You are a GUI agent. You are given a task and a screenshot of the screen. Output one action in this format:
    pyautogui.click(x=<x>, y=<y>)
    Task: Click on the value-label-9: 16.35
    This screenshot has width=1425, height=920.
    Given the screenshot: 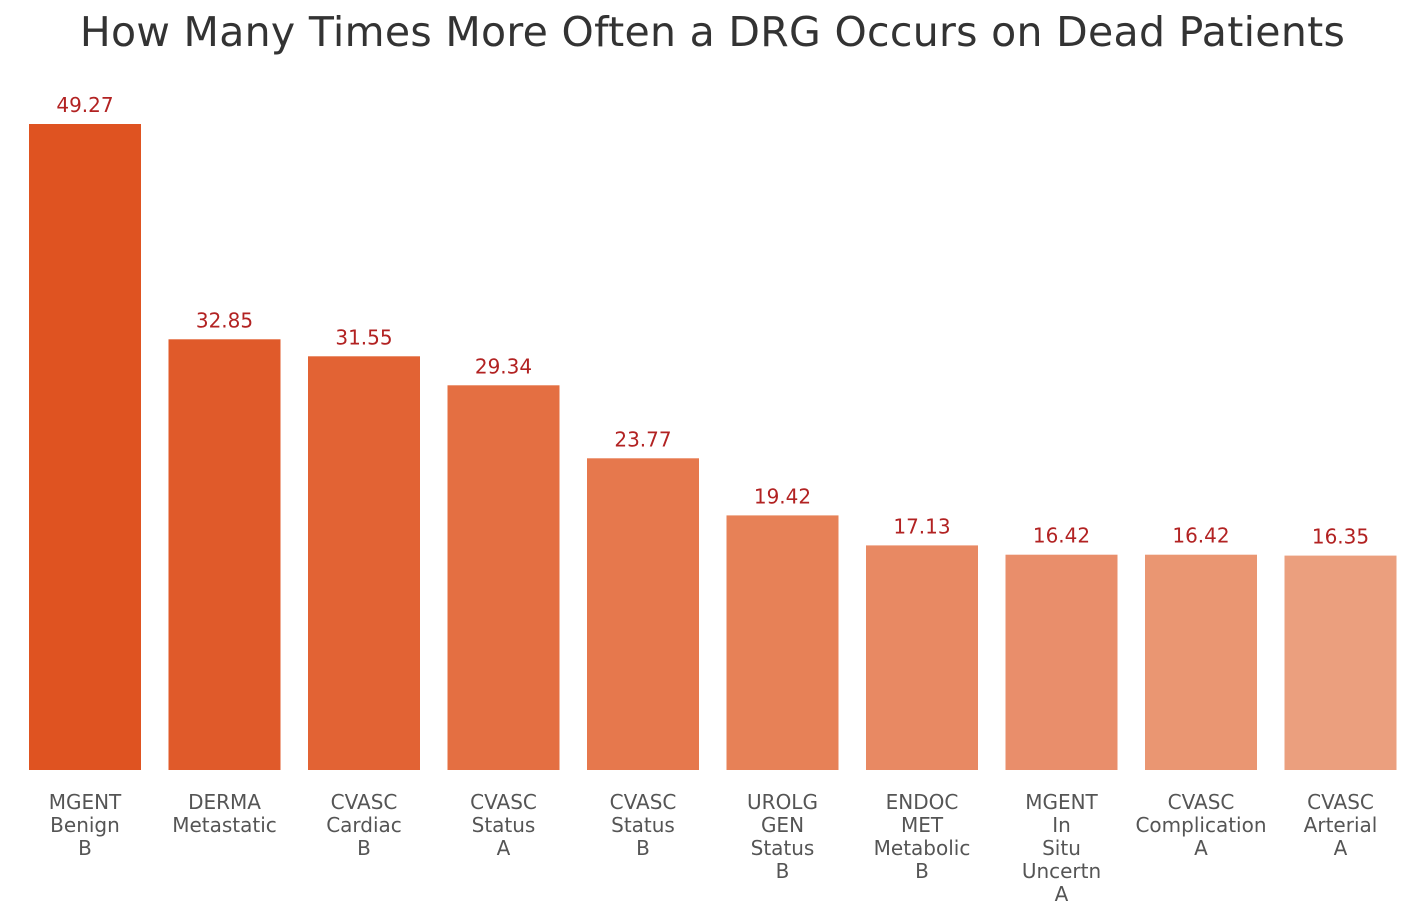 What is the action you would take?
    pyautogui.click(x=1340, y=537)
    